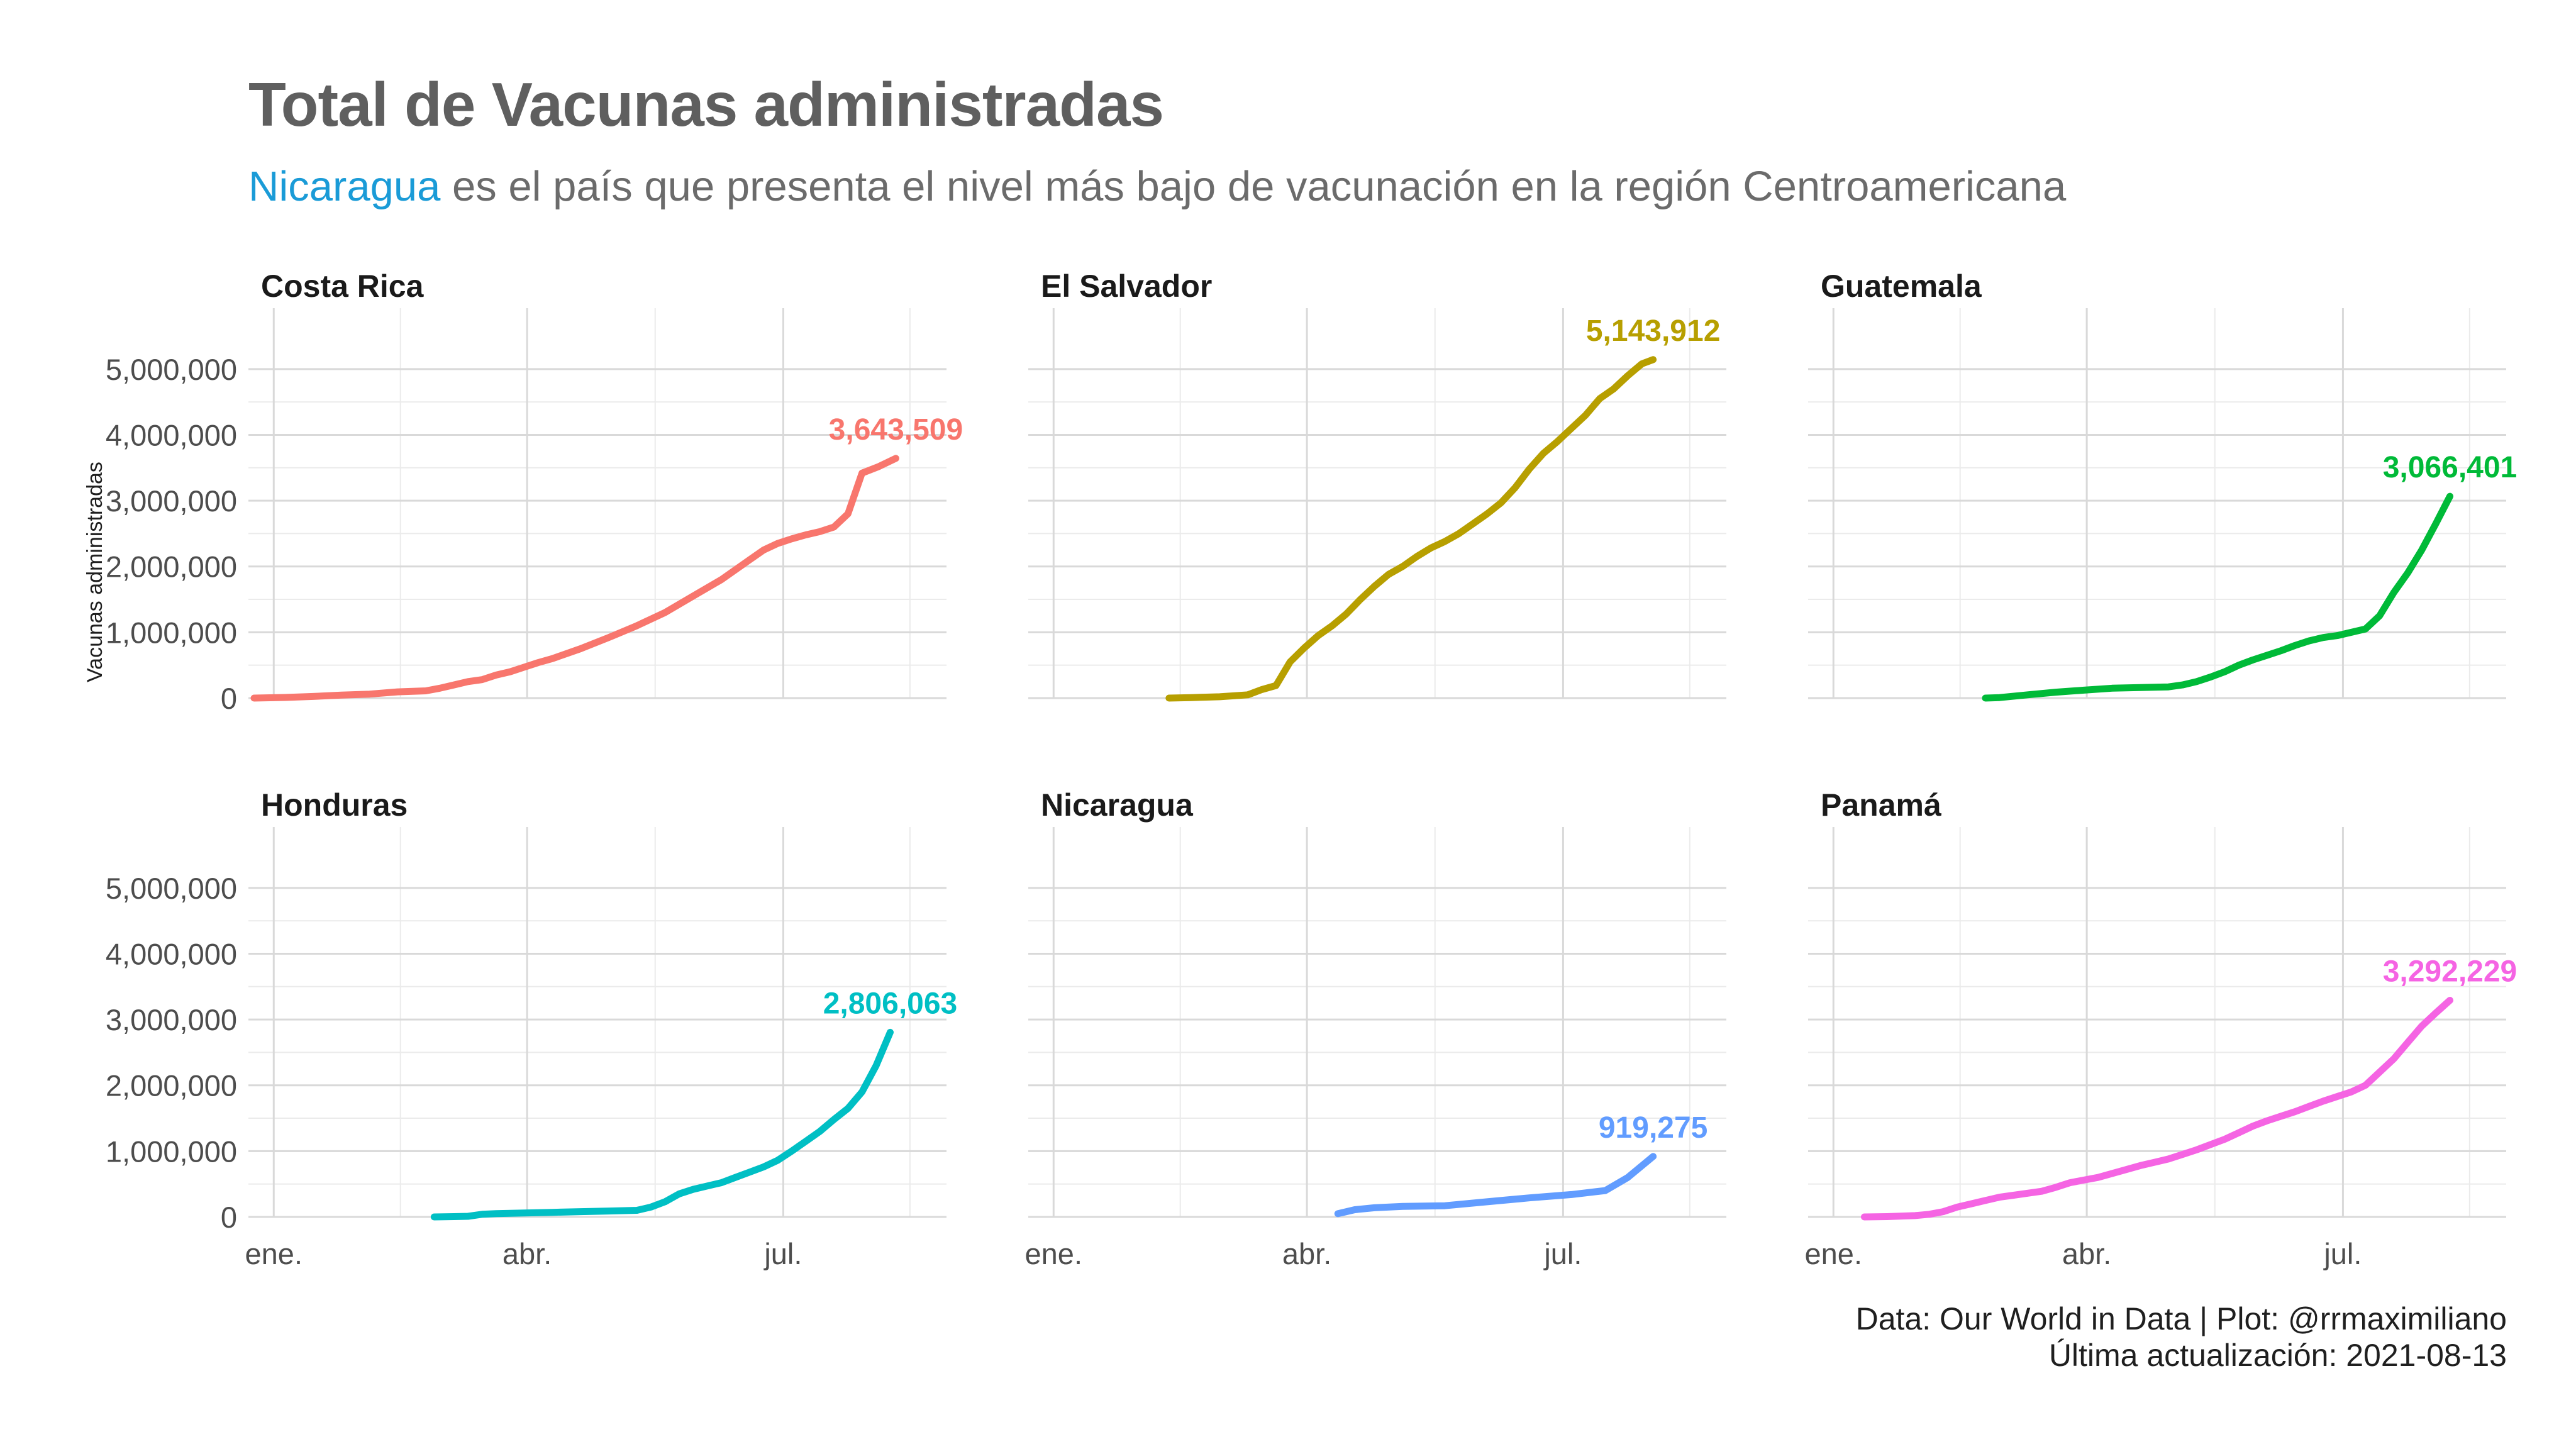  What do you see at coordinates (1881, 805) in the screenshot?
I see `panel-title: Panamá` at bounding box center [1881, 805].